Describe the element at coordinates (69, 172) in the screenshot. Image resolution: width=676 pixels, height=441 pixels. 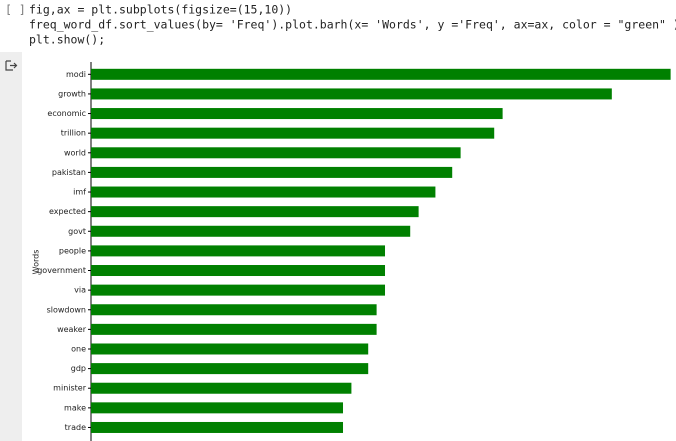
I see `y-tick-label: pakistan` at that location.